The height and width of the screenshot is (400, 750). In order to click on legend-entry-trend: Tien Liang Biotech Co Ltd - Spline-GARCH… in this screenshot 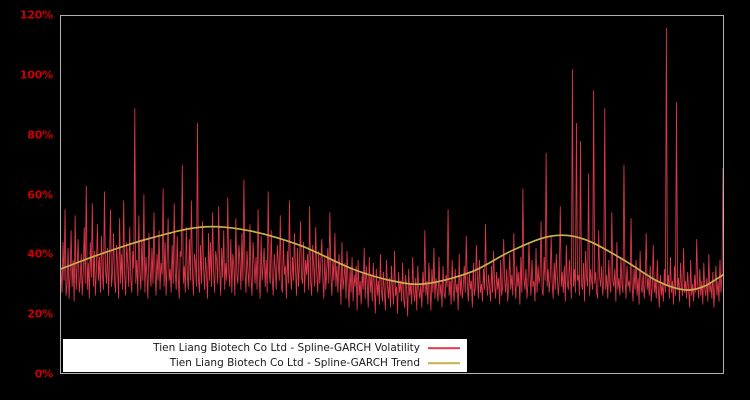, I will do `click(263, 363)`.